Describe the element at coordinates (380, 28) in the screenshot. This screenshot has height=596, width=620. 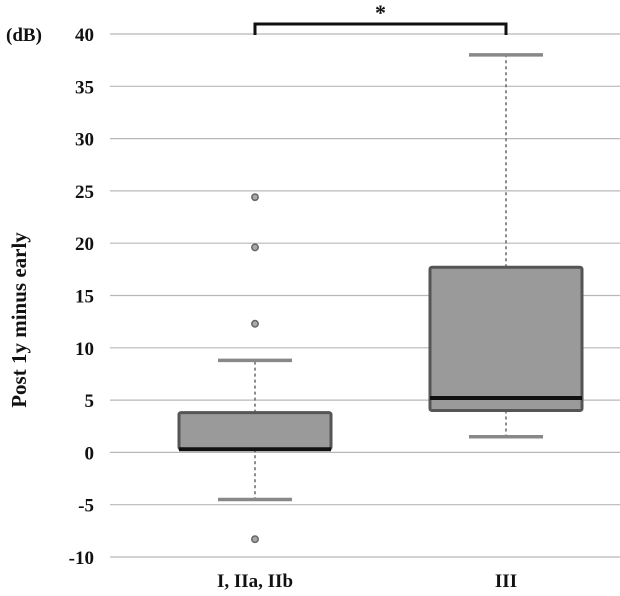
I see `bracket-line` at that location.